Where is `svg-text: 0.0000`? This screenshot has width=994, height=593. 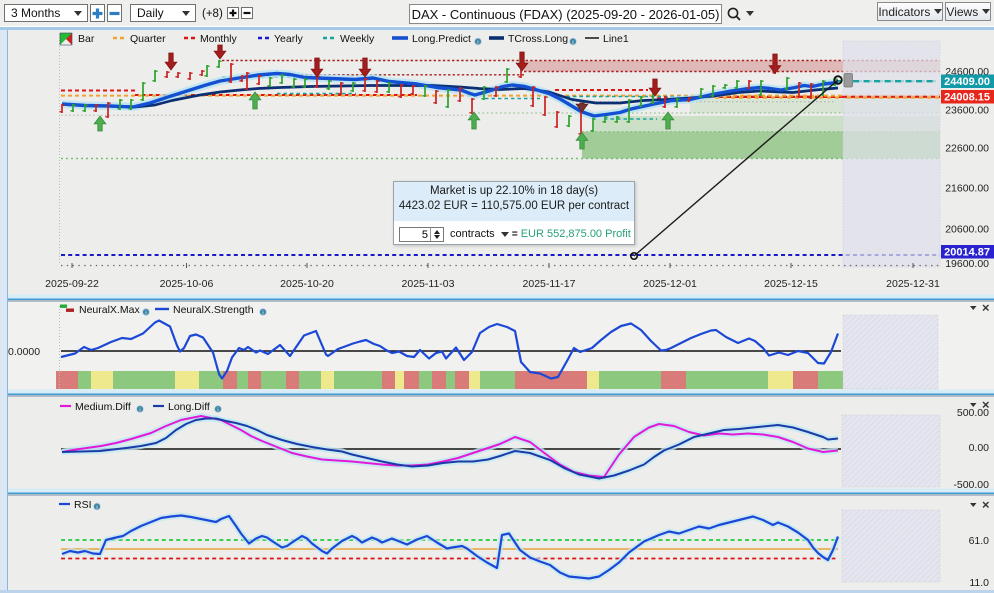
svg-text: 0.0000 is located at coordinates (24, 352).